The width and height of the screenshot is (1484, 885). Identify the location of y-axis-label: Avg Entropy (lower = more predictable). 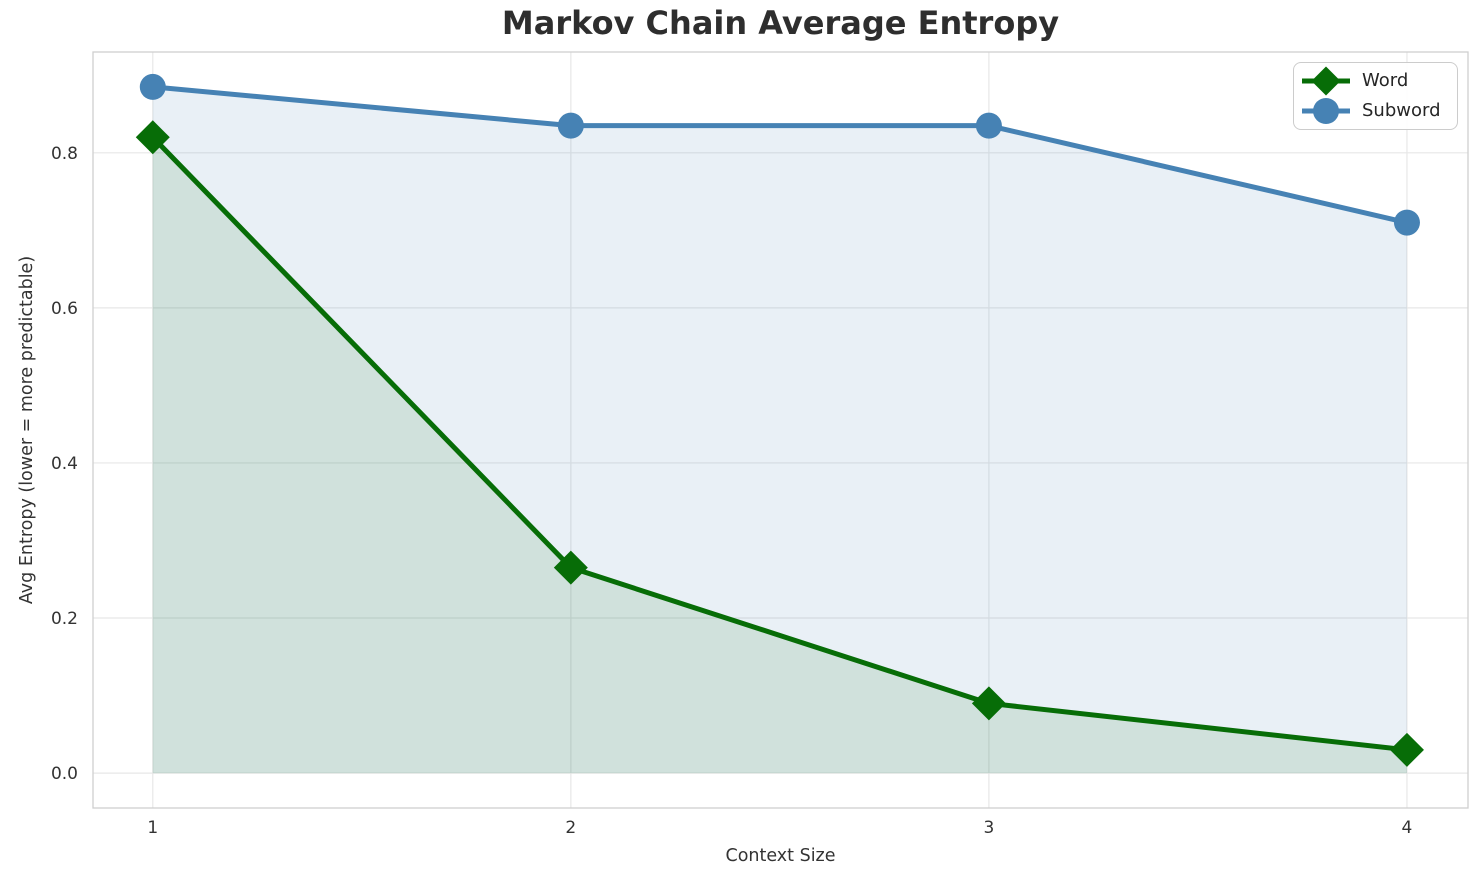
(27, 430).